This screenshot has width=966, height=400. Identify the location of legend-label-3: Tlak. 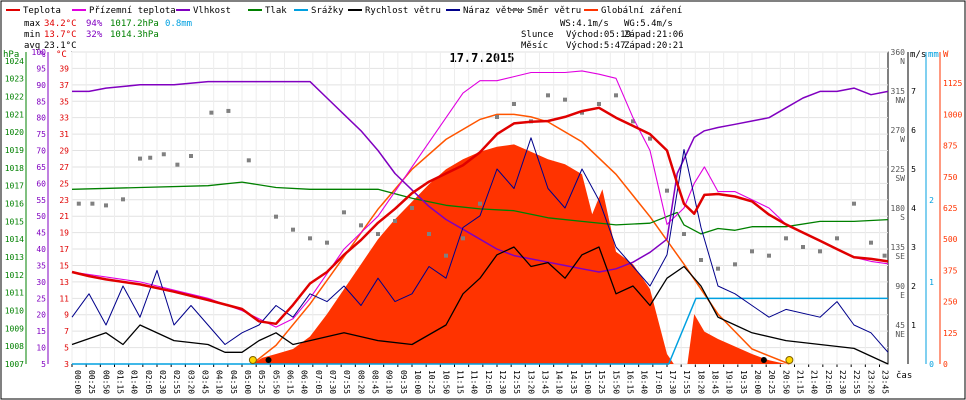
(276, 11).